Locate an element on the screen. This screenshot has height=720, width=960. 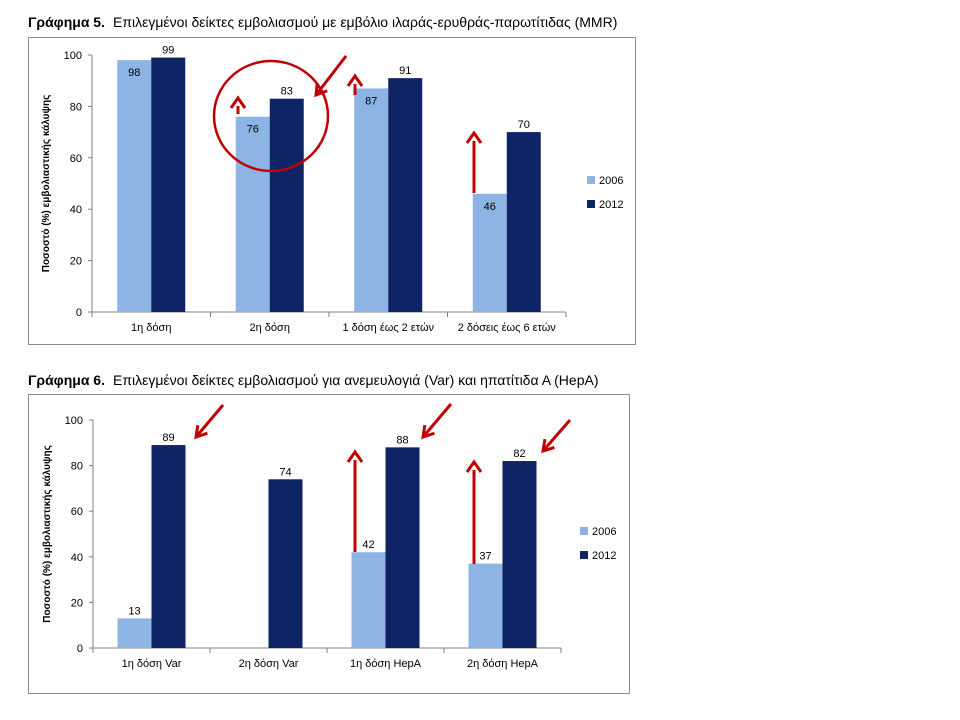
data-label-2-2012-0: 89 is located at coordinates (168, 438).